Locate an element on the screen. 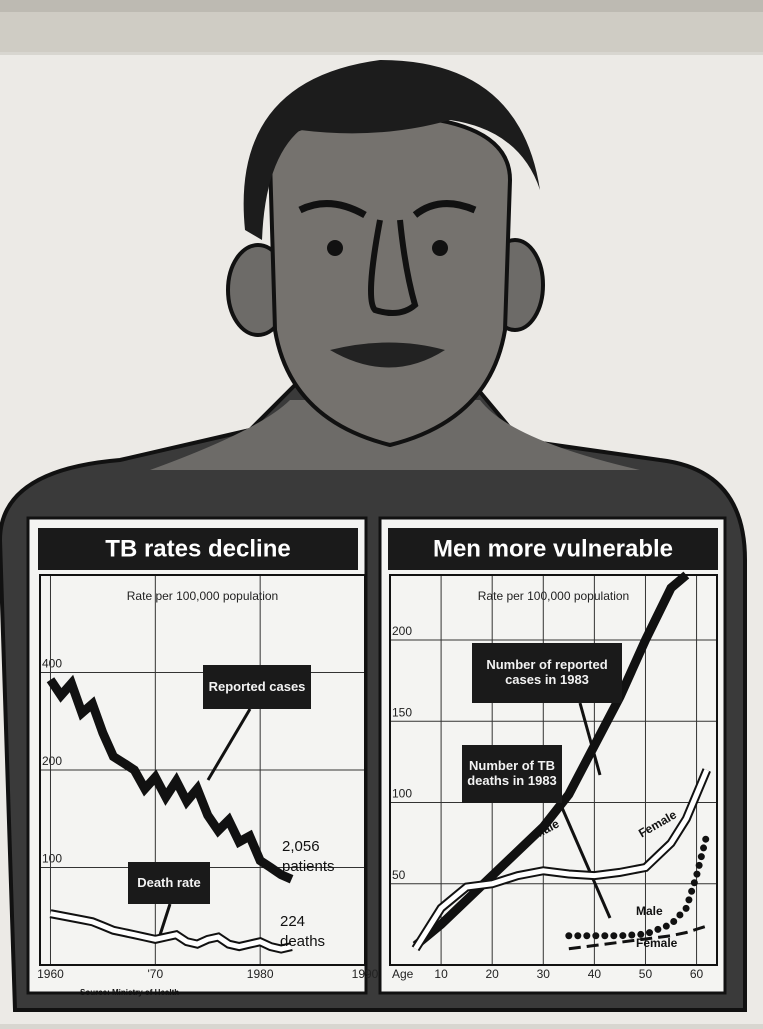 The image size is (763, 1029). x-tick-label: 1990 is located at coordinates (365, 974).